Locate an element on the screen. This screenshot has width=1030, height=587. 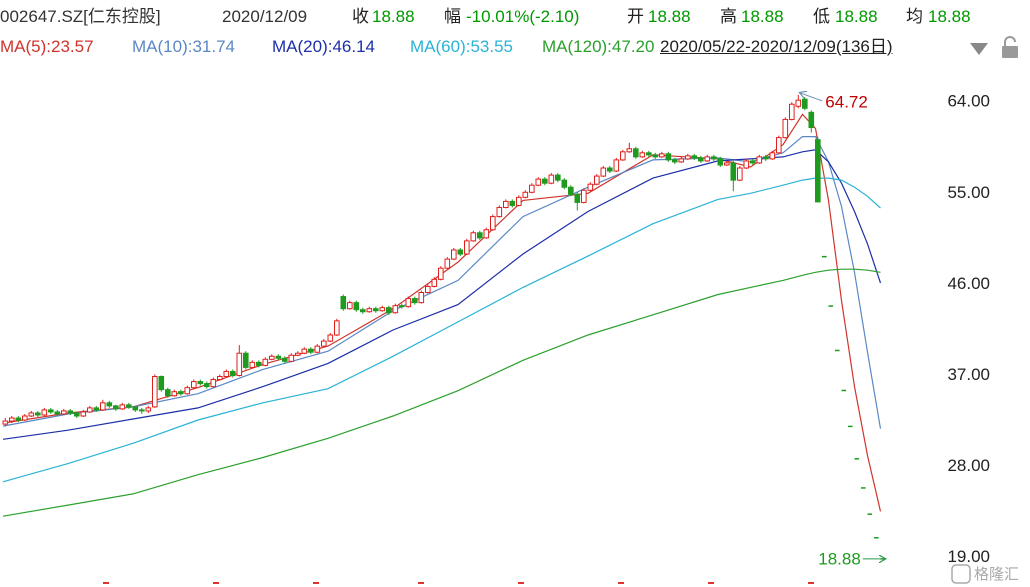
watermark: 格隆汇 is located at coordinates (985, 574).